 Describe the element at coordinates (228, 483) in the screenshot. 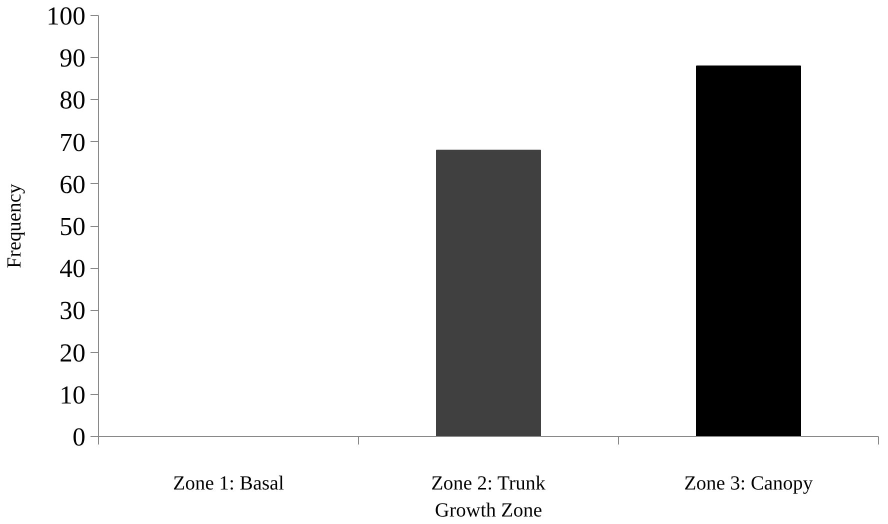

I see `x-tick-label: Zone 1: Basal` at that location.